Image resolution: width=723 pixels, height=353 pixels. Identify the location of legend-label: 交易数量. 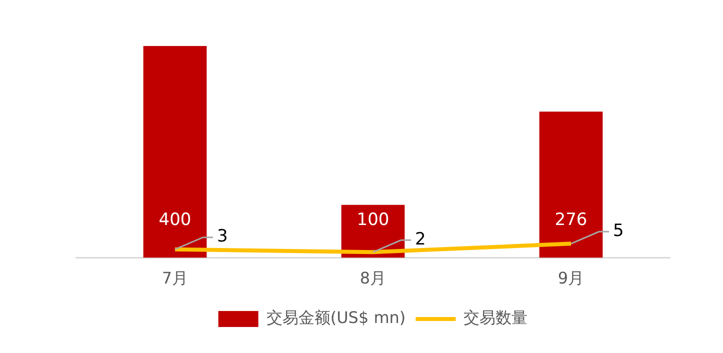
(496, 318).